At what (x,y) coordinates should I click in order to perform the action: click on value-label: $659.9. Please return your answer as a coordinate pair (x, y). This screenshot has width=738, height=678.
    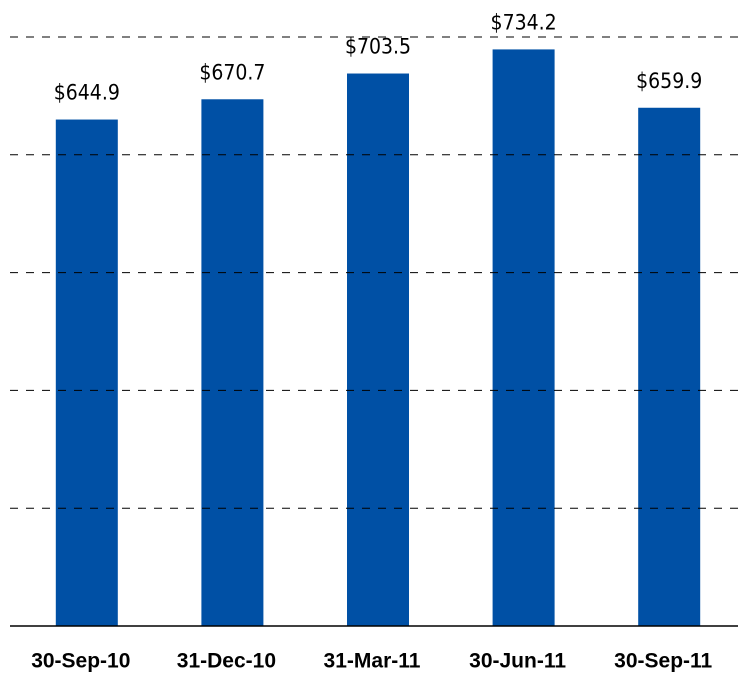
    Looking at the image, I should click on (669, 81).